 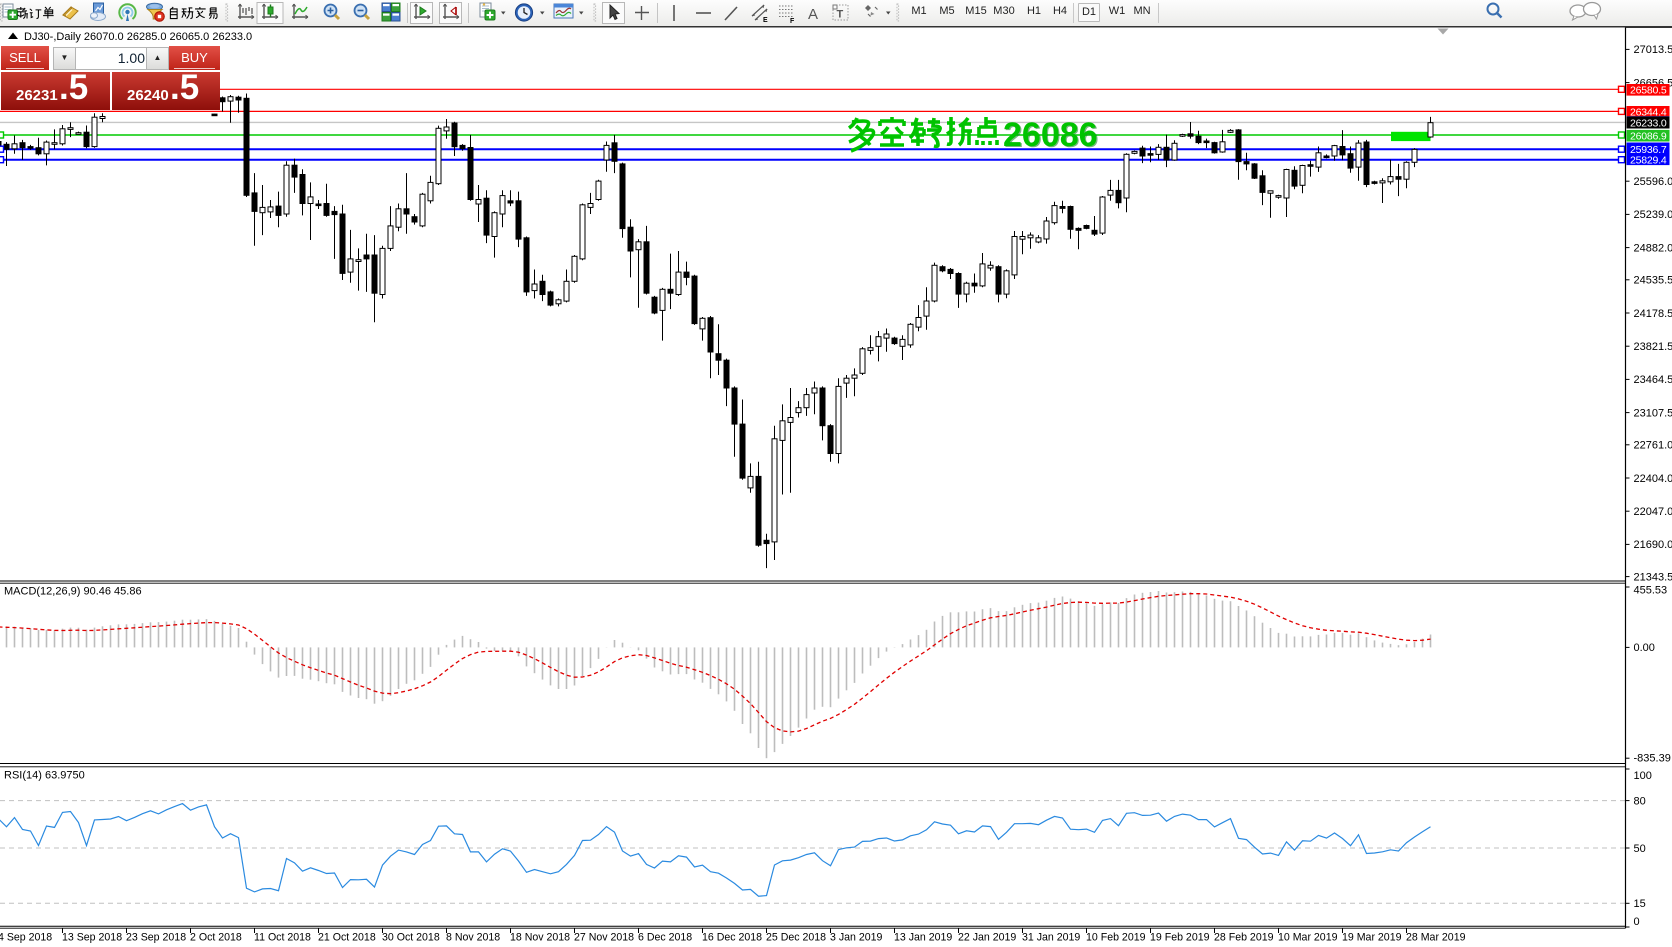 I want to click on svg-text: -835.39, so click(x=1652, y=759).